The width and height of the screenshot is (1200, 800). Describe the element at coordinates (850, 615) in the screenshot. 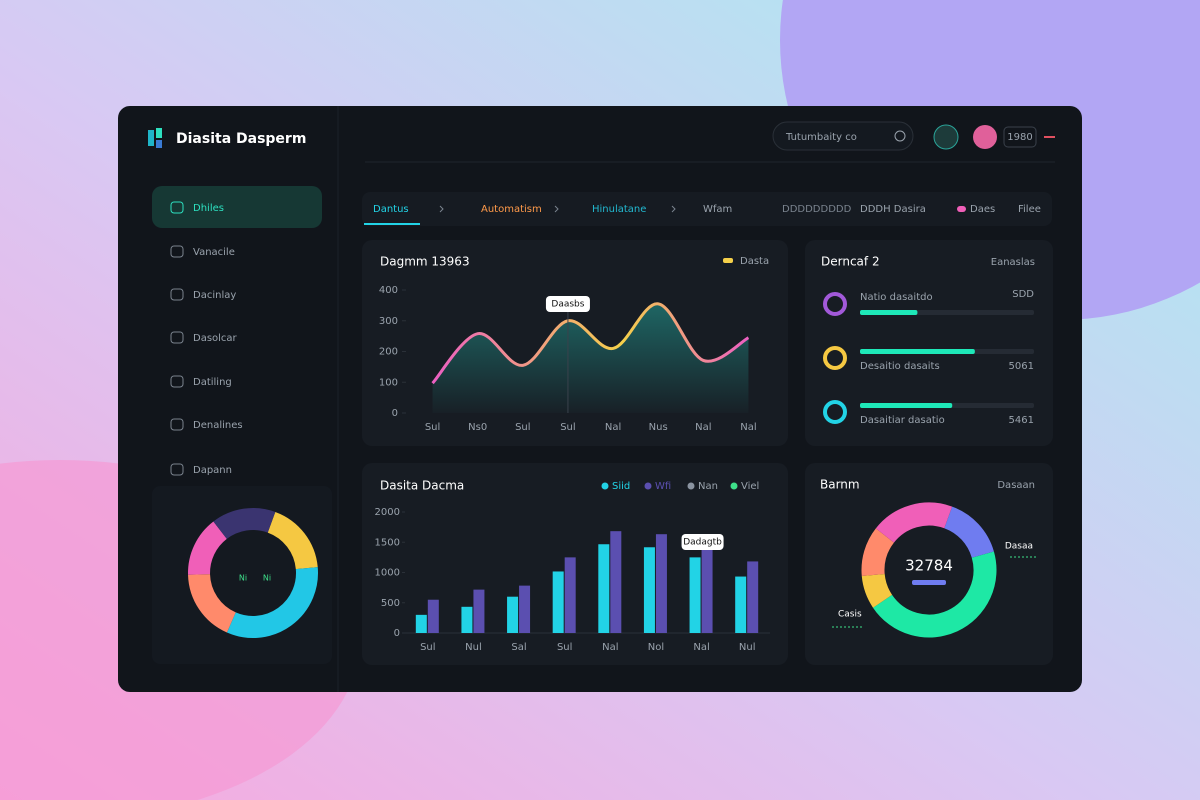

I see `donut-label: Casis` at that location.